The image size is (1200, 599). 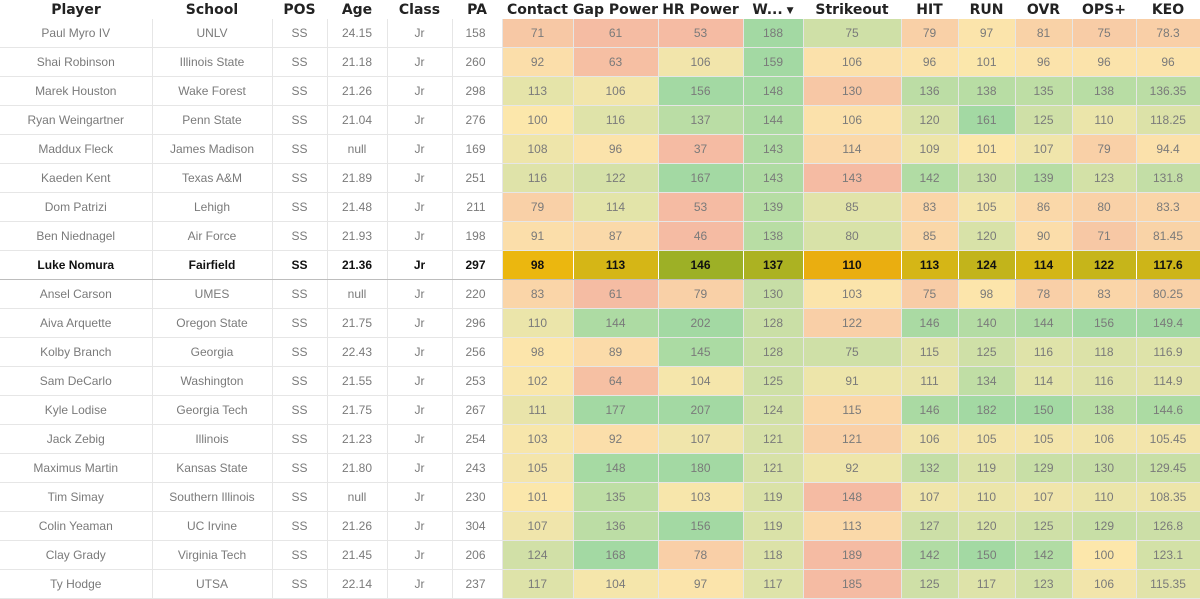 I want to click on column-header-class: Class, so click(x=419, y=9).